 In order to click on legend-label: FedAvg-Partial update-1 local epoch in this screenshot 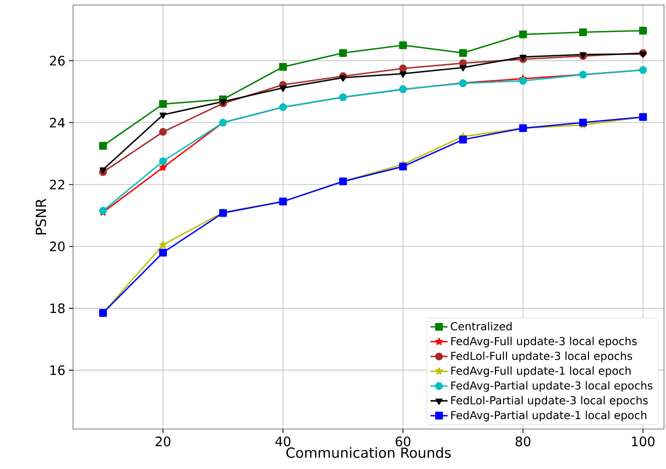, I will do `click(548, 416)`.